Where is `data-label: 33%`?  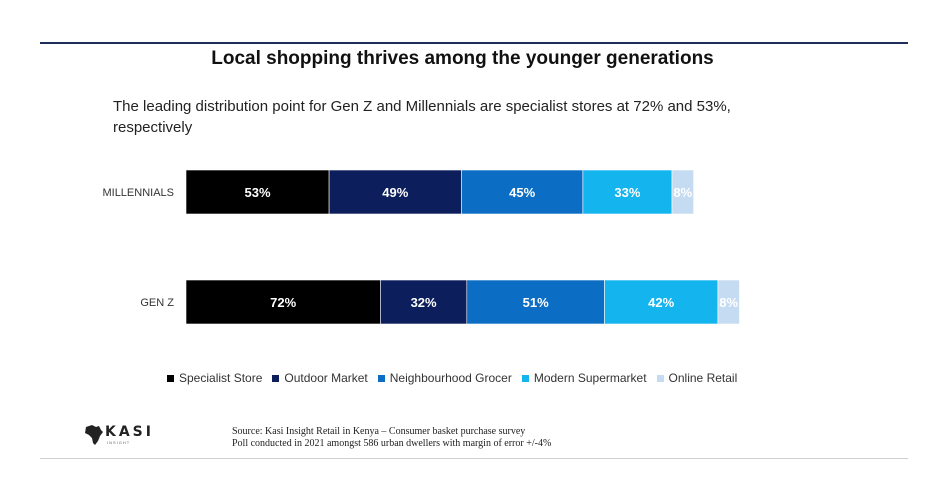 data-label: 33% is located at coordinates (627, 192).